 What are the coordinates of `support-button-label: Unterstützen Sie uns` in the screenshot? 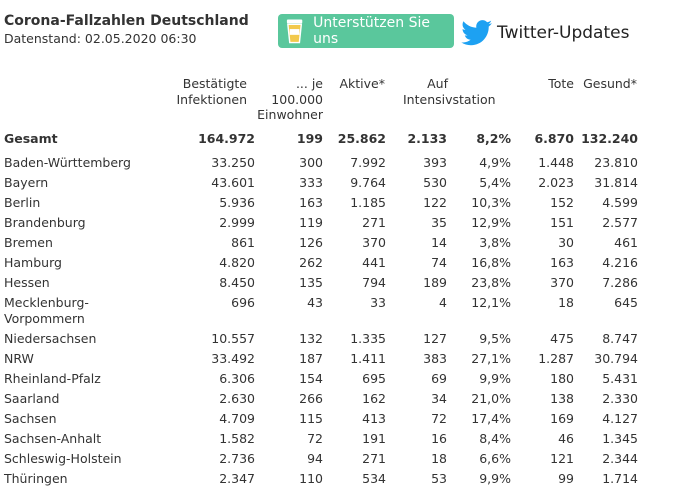 It's located at (371, 31).